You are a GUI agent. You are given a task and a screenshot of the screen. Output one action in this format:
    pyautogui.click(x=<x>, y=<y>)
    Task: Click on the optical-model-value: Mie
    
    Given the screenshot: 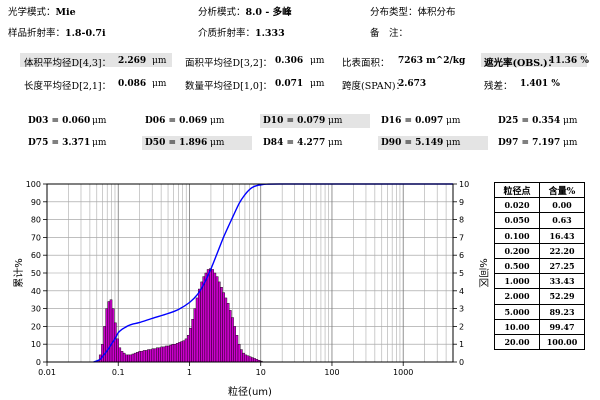 What is the action you would take?
    pyautogui.click(x=65, y=12)
    